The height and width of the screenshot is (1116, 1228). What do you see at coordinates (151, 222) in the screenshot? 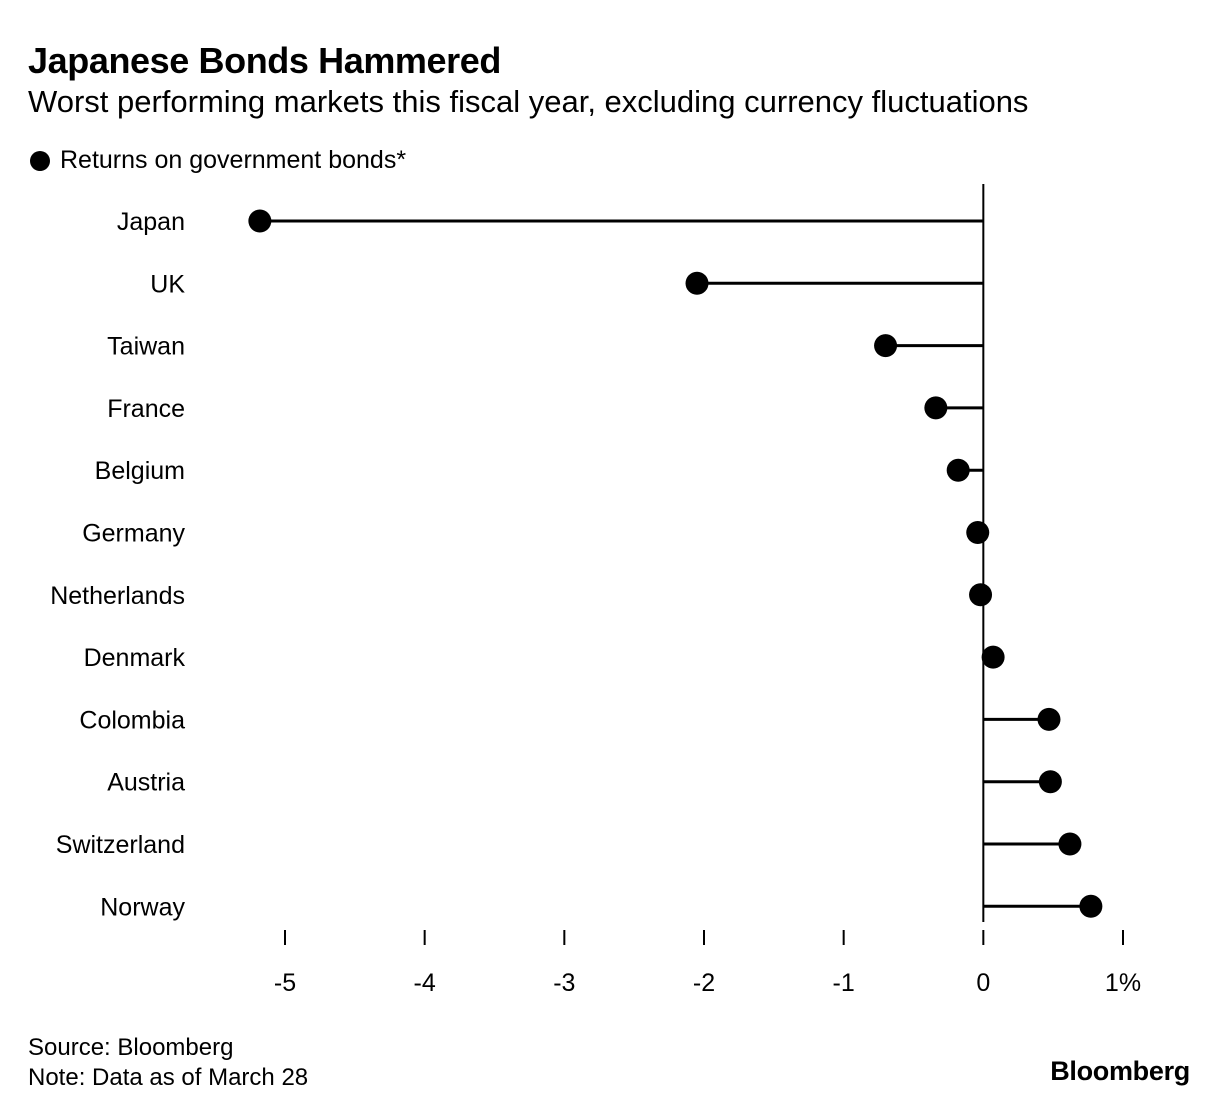
I see `category-label: Japan` at bounding box center [151, 222].